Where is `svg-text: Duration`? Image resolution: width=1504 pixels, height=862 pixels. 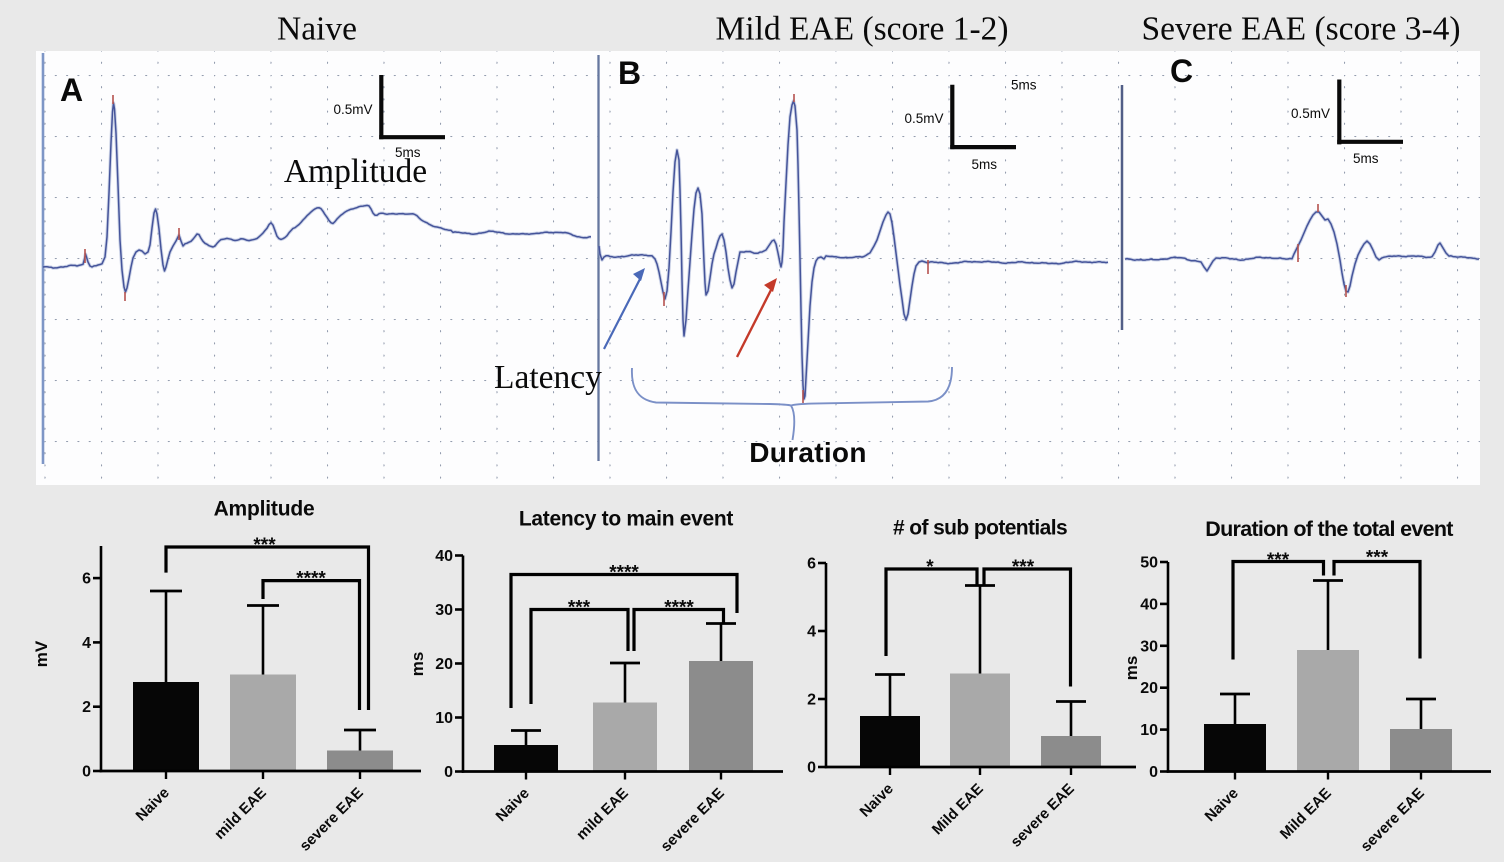
svg-text: Duration is located at coordinates (808, 452).